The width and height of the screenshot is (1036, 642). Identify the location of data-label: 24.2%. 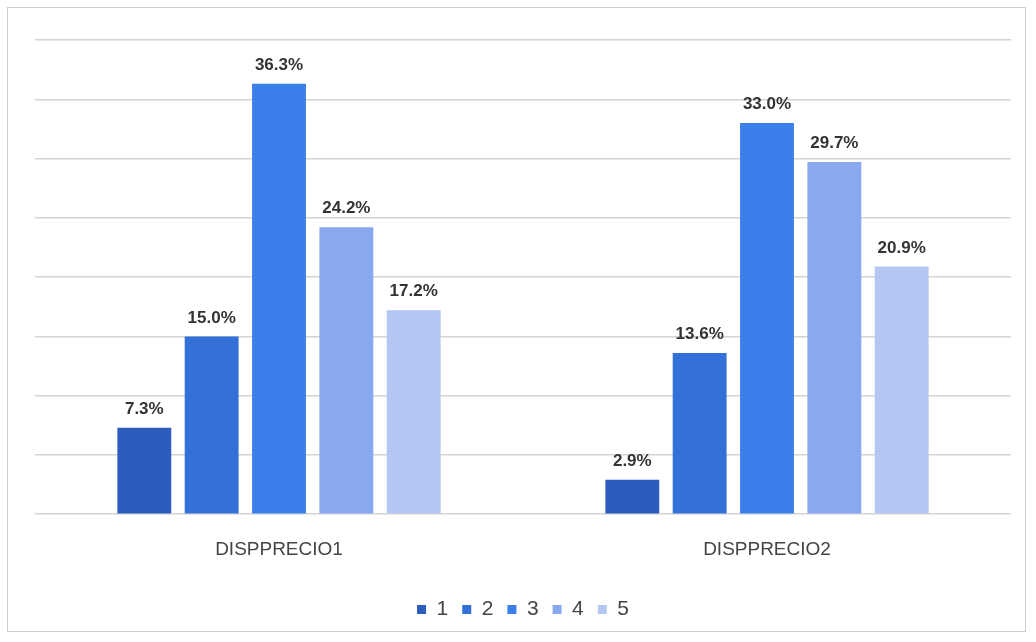
(346, 208).